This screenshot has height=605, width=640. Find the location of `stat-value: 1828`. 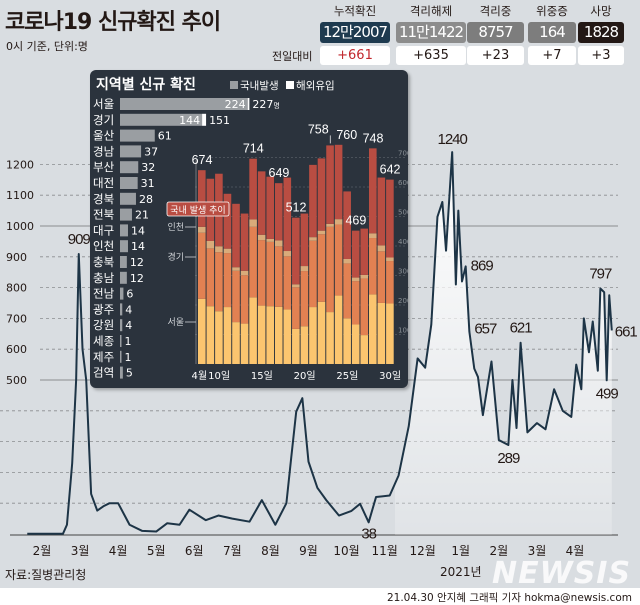

stat-value: 1828 is located at coordinates (601, 32).